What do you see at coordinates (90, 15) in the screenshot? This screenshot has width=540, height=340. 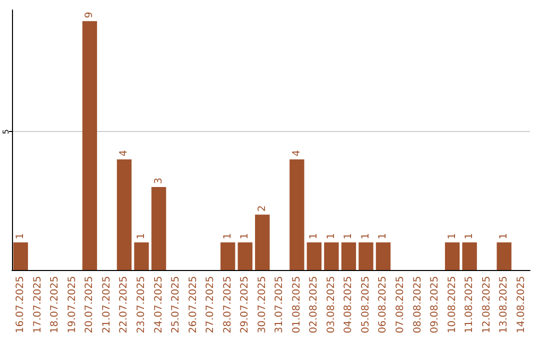 I see `data-label: 9` at bounding box center [90, 15].